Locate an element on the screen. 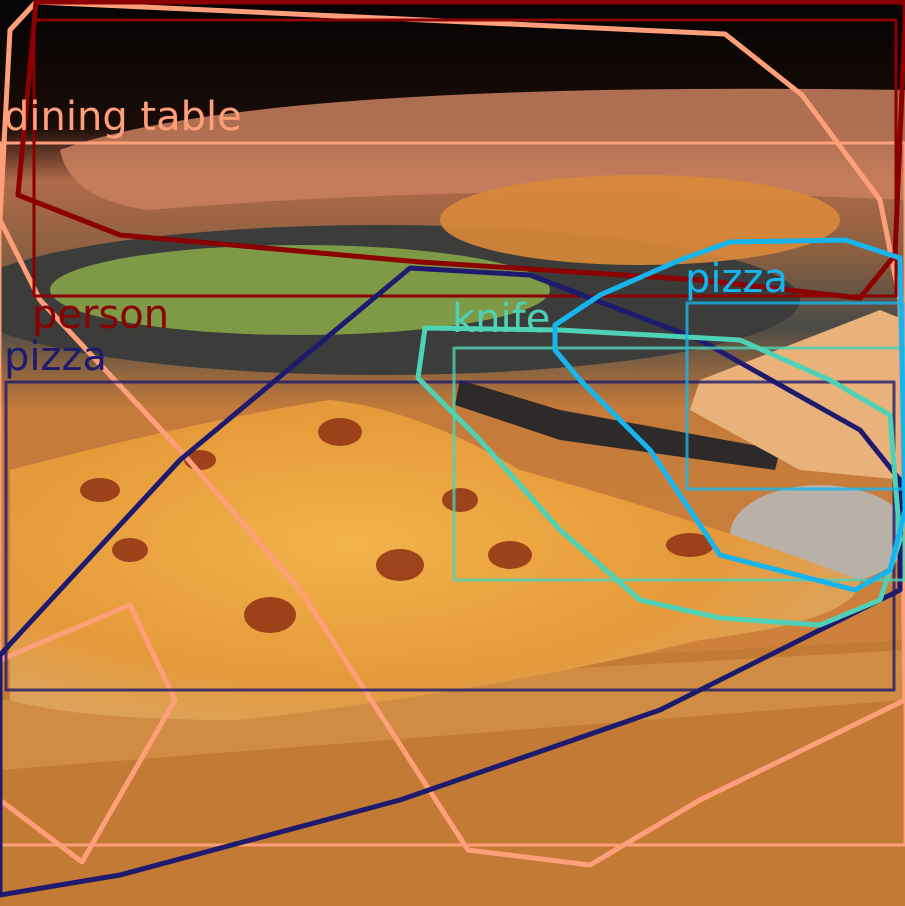 The width and height of the screenshot is (905, 906). label-dining-table: dining table is located at coordinates (123, 117).